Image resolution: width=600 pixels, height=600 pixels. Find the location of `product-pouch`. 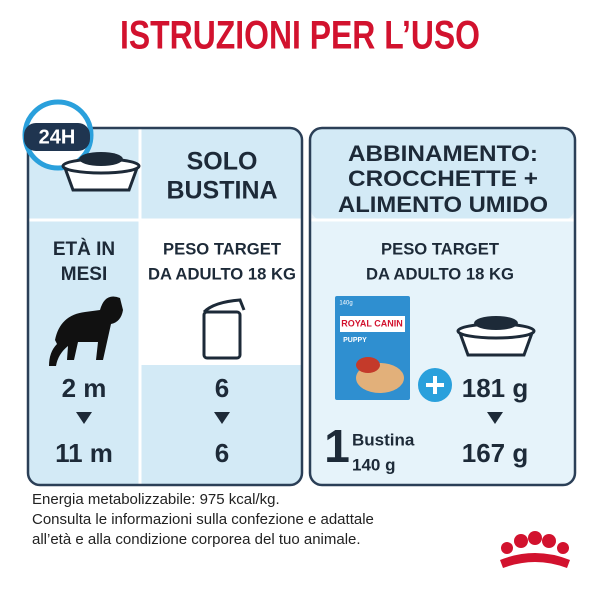

product-pouch is located at coordinates (372, 348).